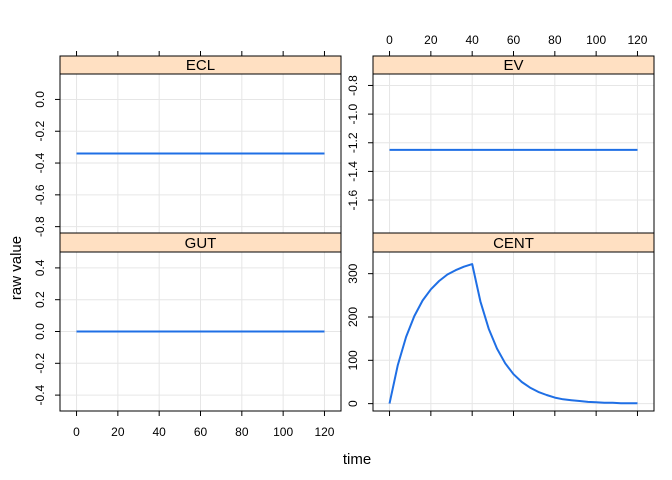  Describe the element at coordinates (353, 171) in the screenshot. I see `y-tick-label: -1.4` at that location.